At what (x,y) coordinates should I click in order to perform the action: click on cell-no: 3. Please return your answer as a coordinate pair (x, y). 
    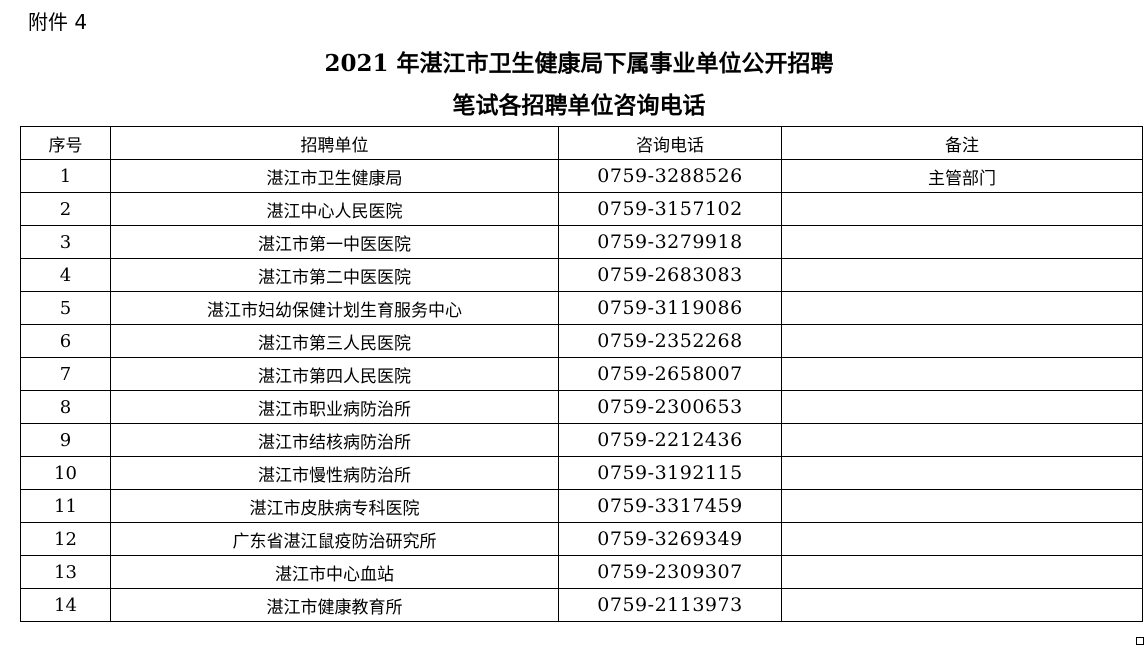
    Looking at the image, I should click on (65, 242).